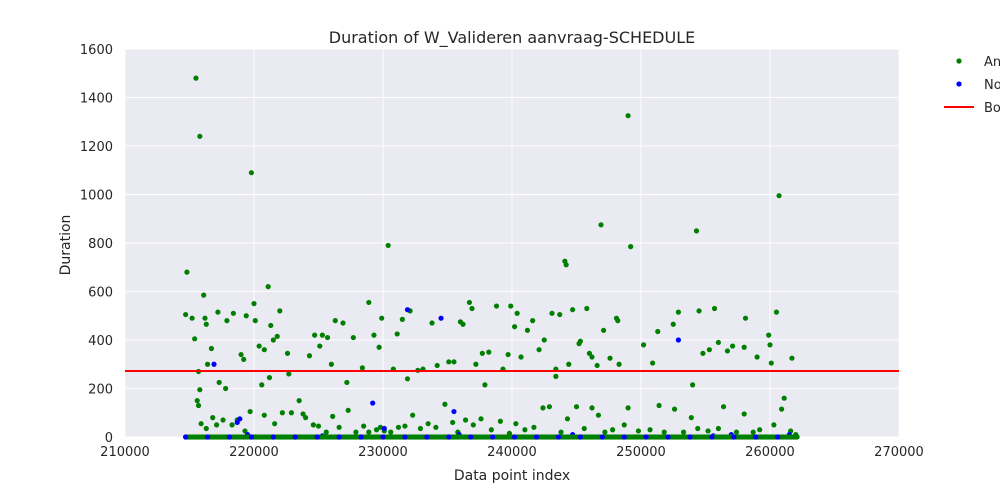 The image size is (1000, 500). I want to click on x-tick-label: 210000, so click(125, 452).